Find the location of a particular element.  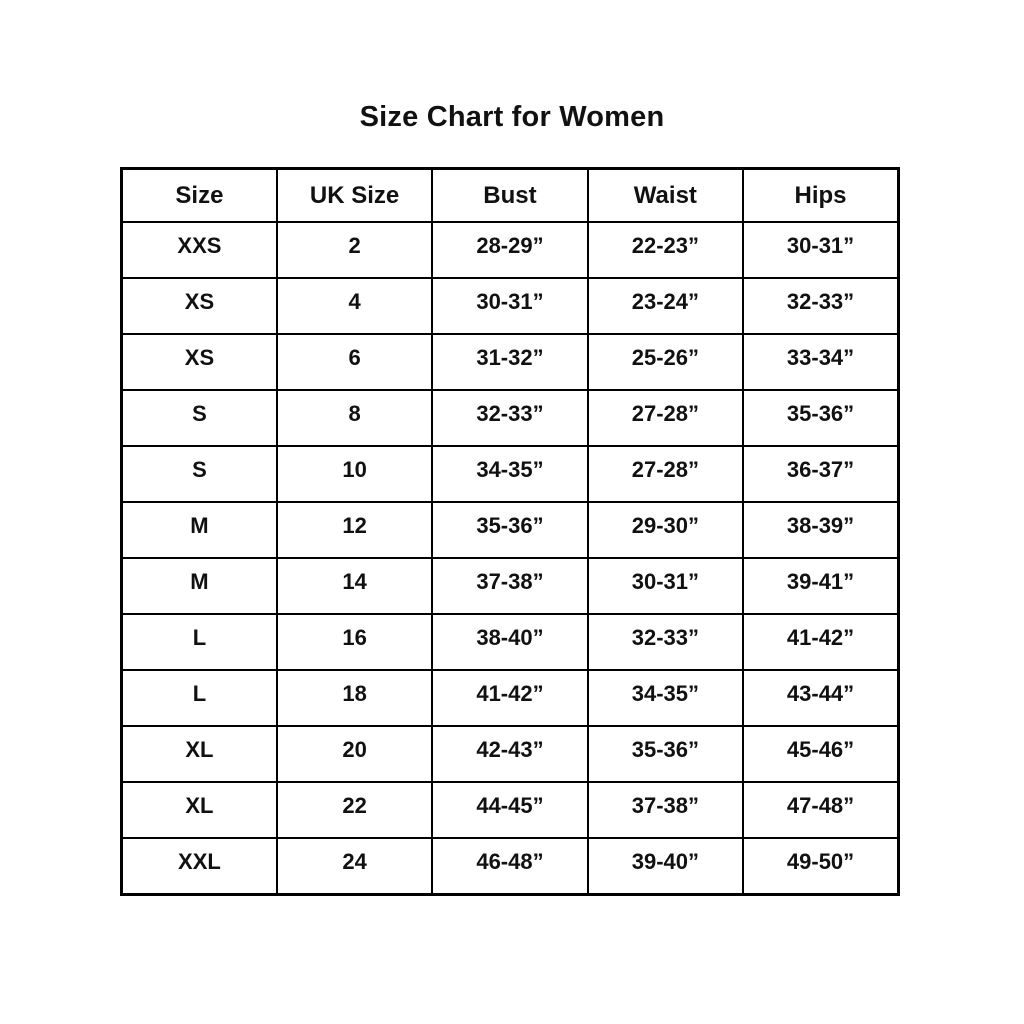

table-cell: 39-40” is located at coordinates (665, 866).